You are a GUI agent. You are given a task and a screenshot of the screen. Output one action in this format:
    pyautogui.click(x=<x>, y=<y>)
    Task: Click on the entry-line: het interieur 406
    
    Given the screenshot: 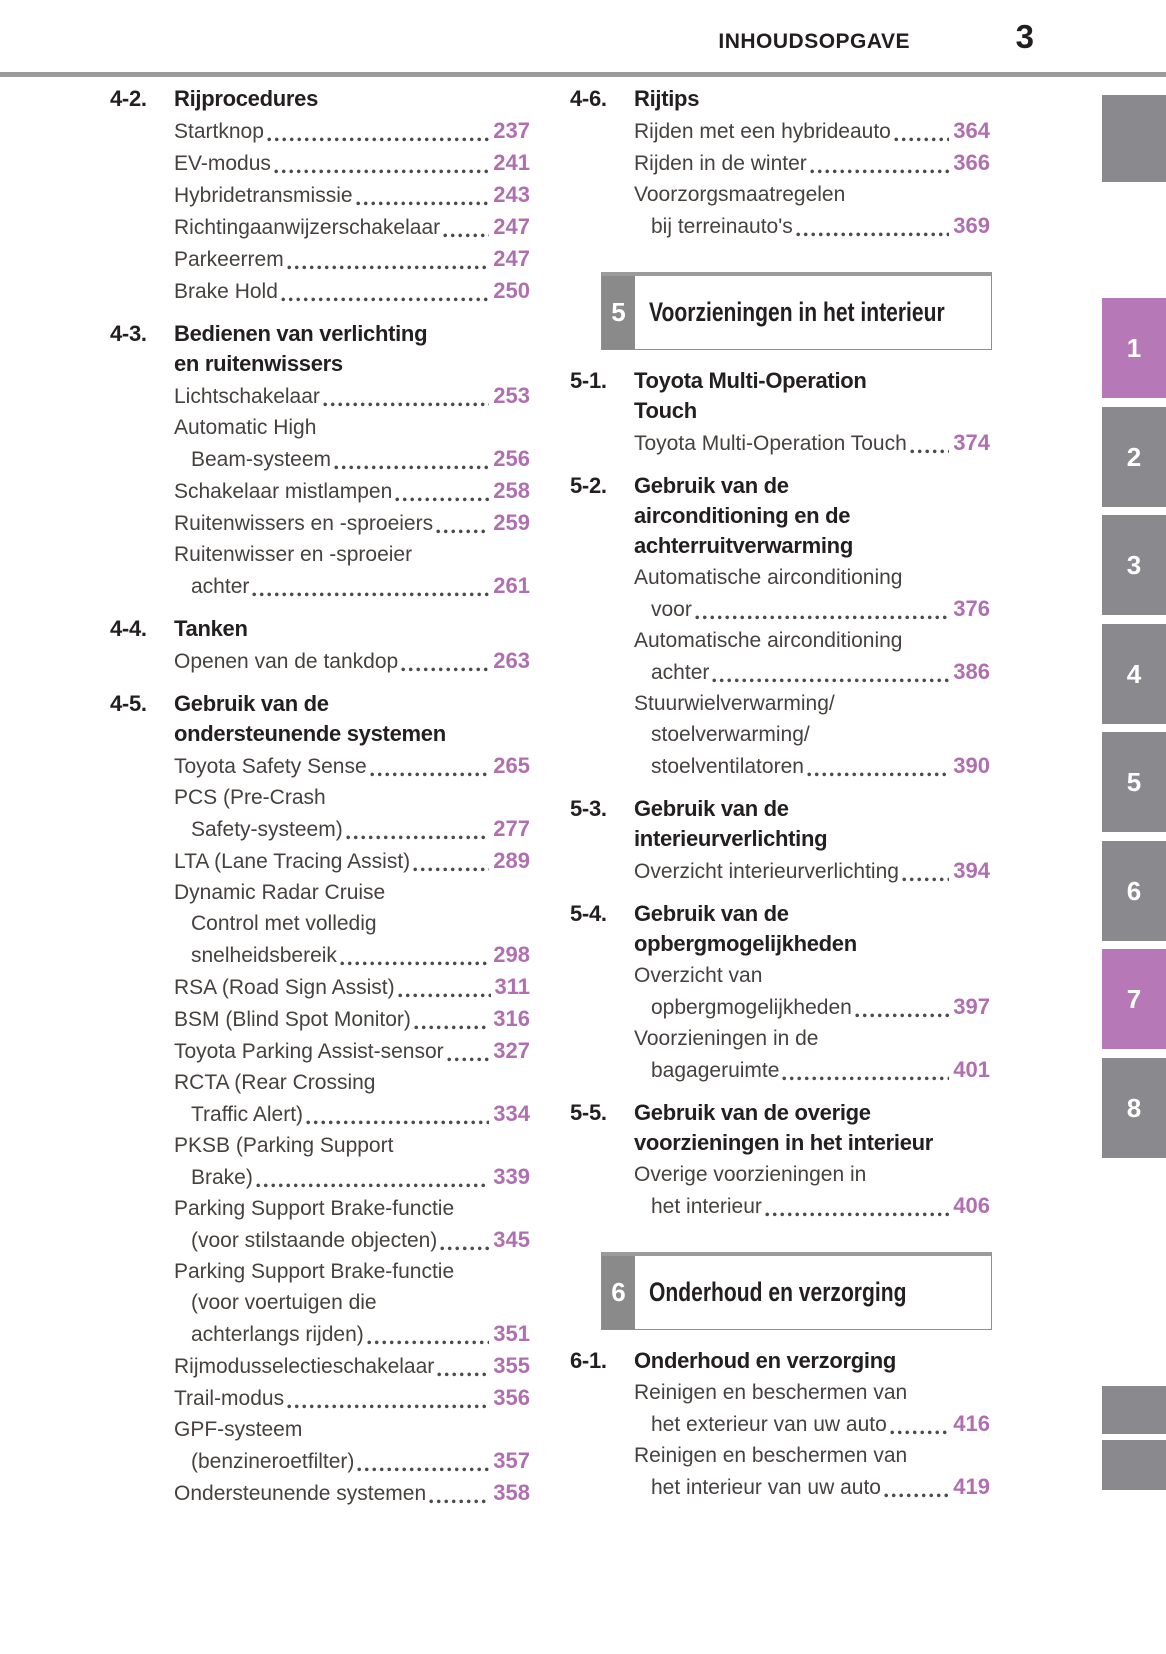 What is the action you would take?
    pyautogui.click(x=812, y=1206)
    